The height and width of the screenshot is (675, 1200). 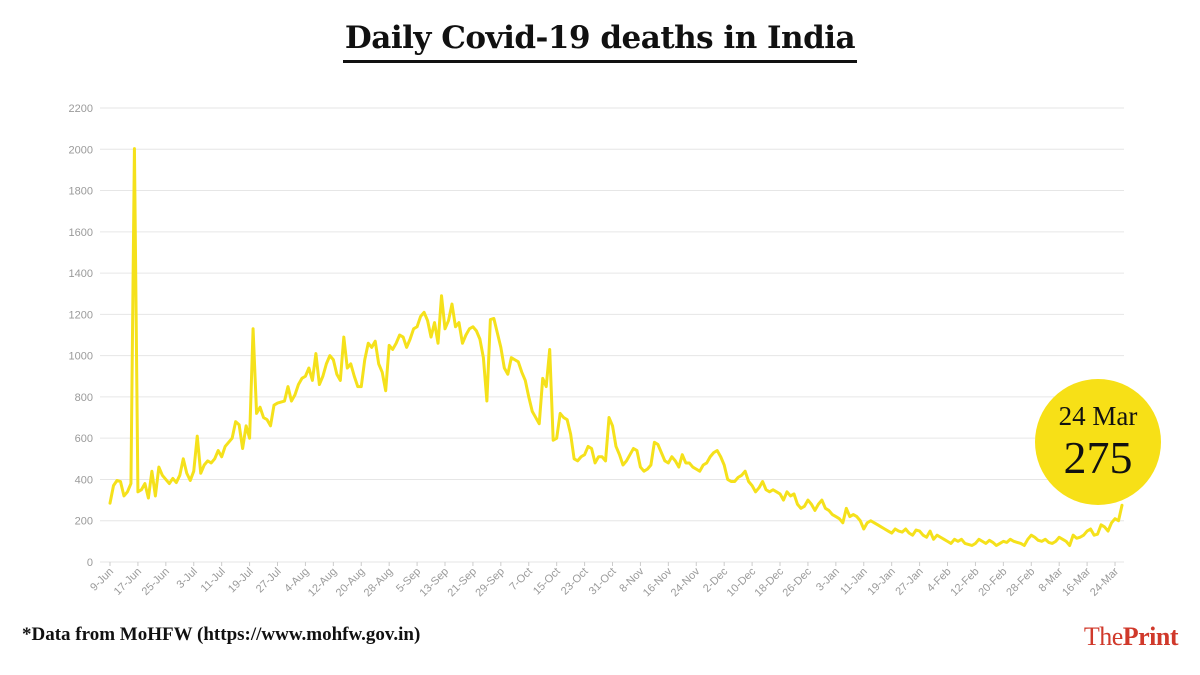 I want to click on y-tick-label: 1000, so click(x=81, y=357).